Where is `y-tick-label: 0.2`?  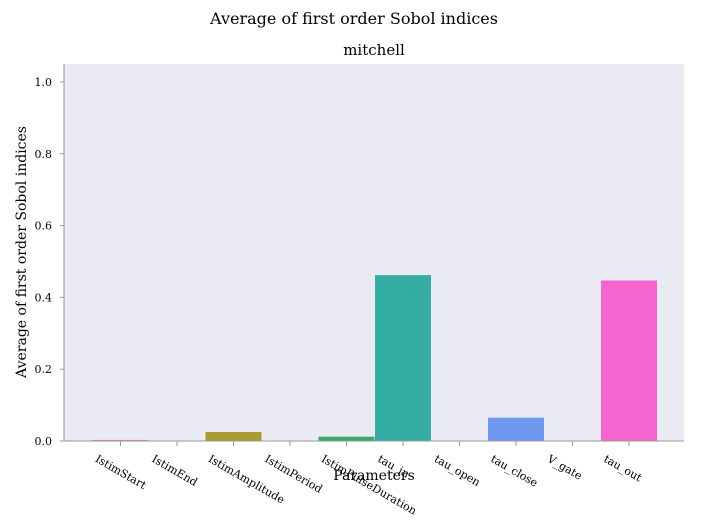 y-tick-label: 0.2 is located at coordinates (44, 369).